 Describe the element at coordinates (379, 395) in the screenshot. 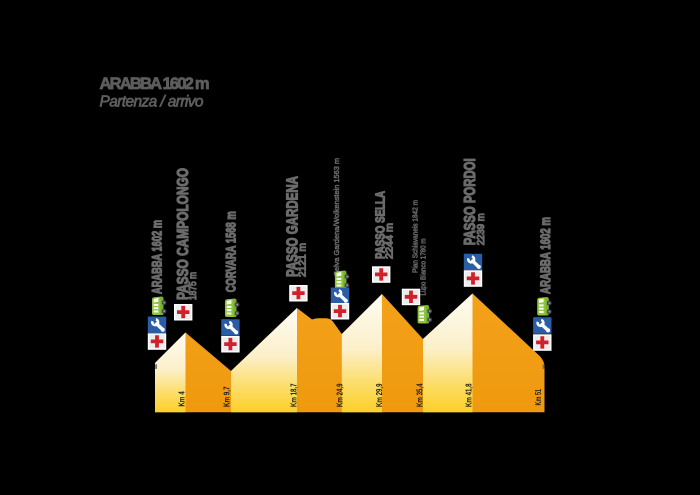

I see `svg-text: Km 29,9` at that location.